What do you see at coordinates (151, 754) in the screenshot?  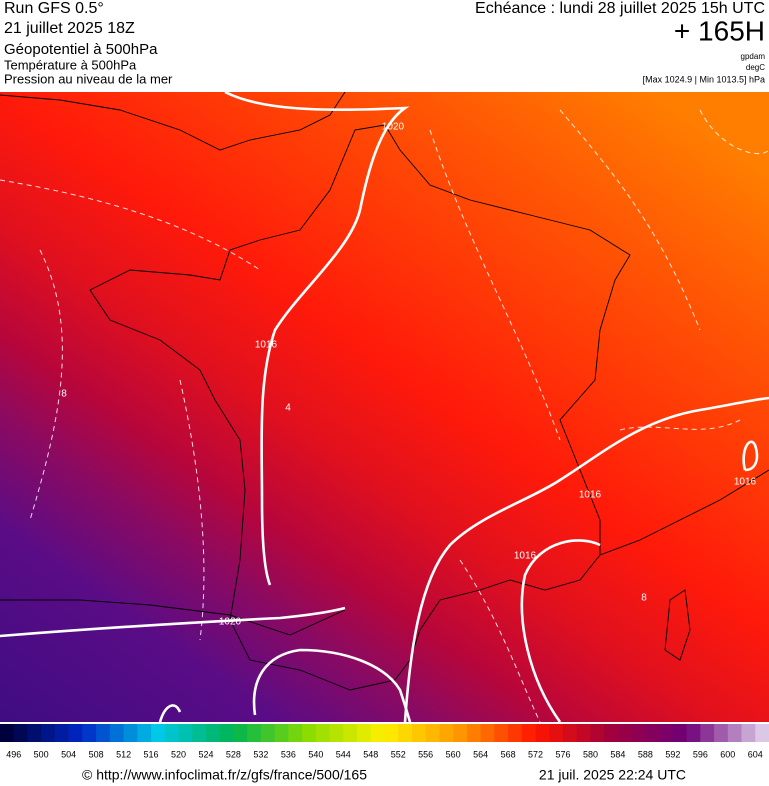 I see `colorbar-label: 516` at bounding box center [151, 754].